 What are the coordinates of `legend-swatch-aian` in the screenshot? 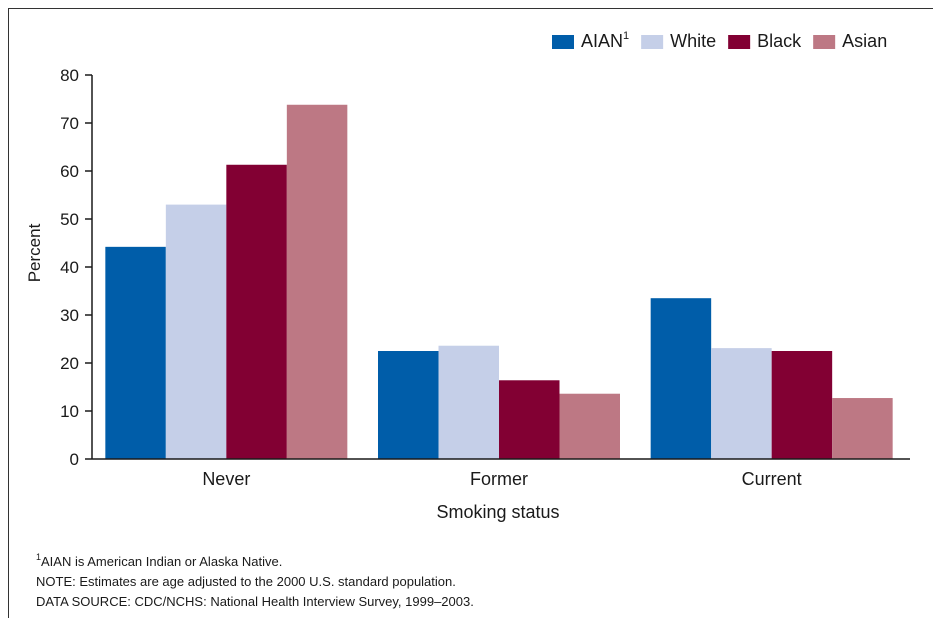 It's located at (563, 42).